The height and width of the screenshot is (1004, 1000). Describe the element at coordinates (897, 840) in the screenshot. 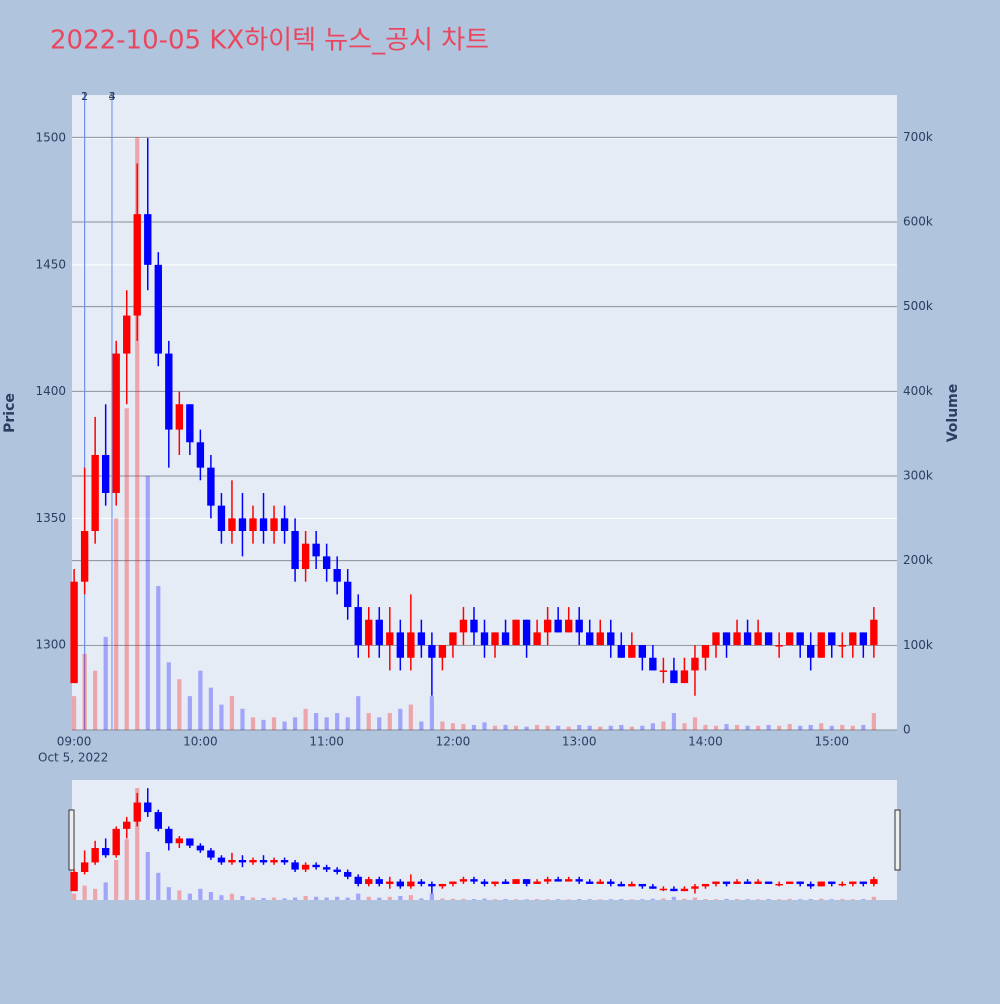

I see `range-handle-right` at that location.